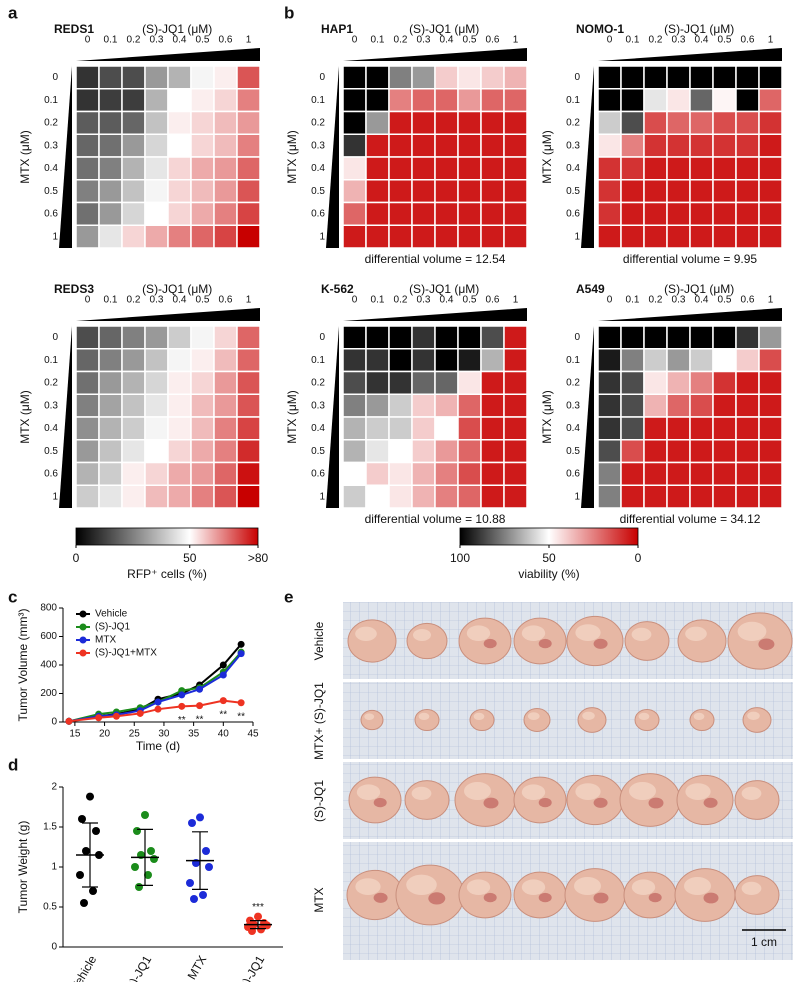 The width and height of the screenshot is (800, 982). What do you see at coordinates (112, 627) in the screenshot?
I see `legend-label: (S)-JQ1` at bounding box center [112, 627].